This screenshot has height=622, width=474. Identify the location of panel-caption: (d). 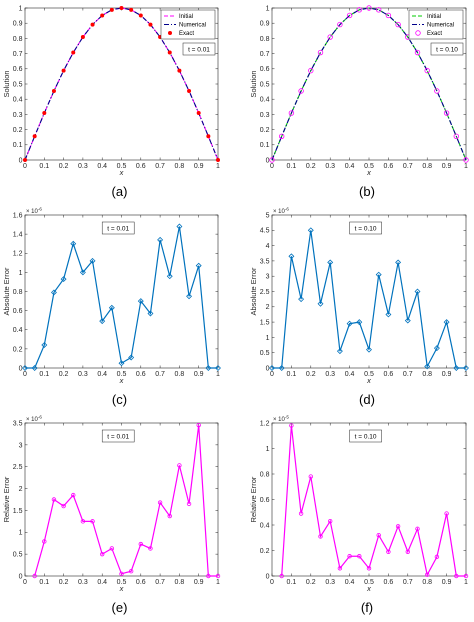
(367, 399).